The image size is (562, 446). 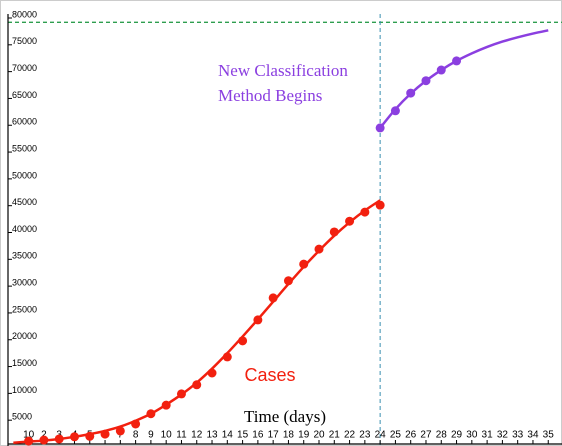 What do you see at coordinates (518, 435) in the screenshot?
I see `x-tick-label: 33` at bounding box center [518, 435].